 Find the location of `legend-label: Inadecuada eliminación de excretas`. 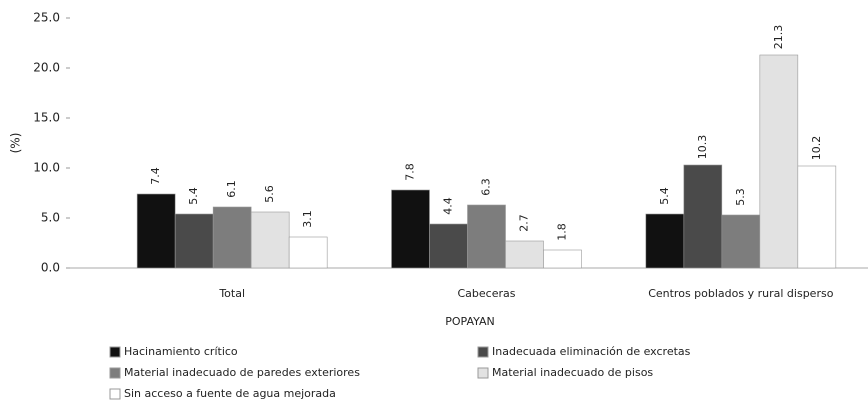

legend-label: Inadecuada eliminación de excretas is located at coordinates (591, 351).